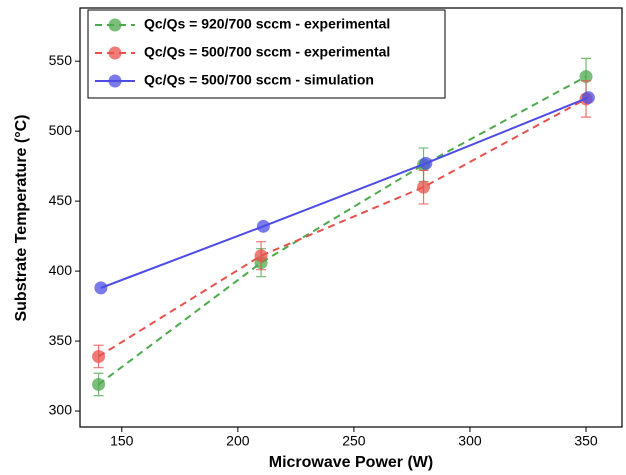 This screenshot has height=475, width=626. I want to click on x-tick-label: 150, so click(122, 441).